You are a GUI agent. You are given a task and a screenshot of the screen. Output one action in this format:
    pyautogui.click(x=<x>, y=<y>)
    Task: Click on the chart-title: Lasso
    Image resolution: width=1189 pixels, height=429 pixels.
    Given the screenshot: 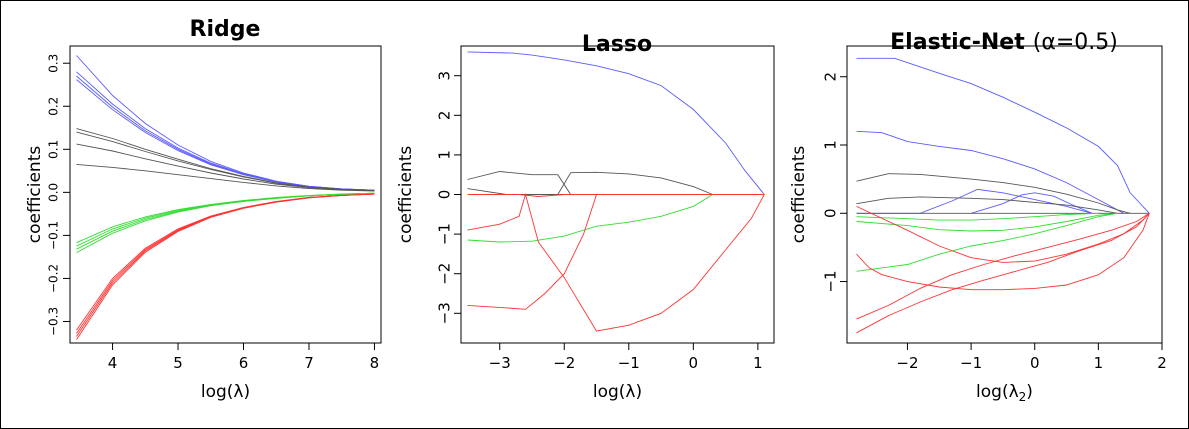 What is the action you would take?
    pyautogui.click(x=617, y=44)
    